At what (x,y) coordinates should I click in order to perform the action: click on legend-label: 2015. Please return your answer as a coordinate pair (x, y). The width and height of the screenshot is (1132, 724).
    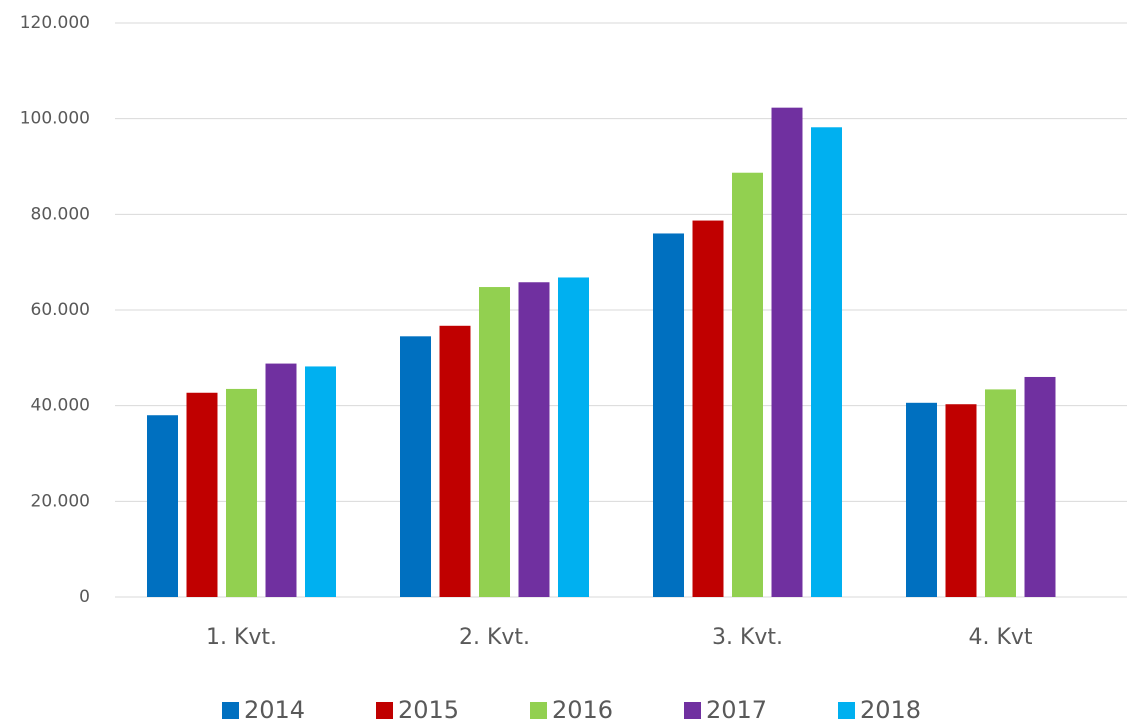
    Looking at the image, I should click on (428, 710).